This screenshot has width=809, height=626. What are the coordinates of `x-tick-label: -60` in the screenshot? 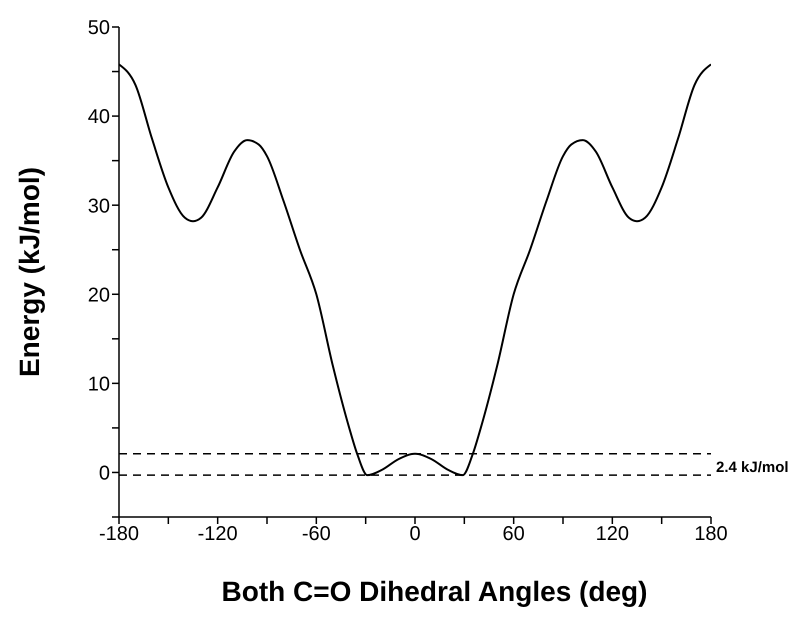 It's located at (316, 534).